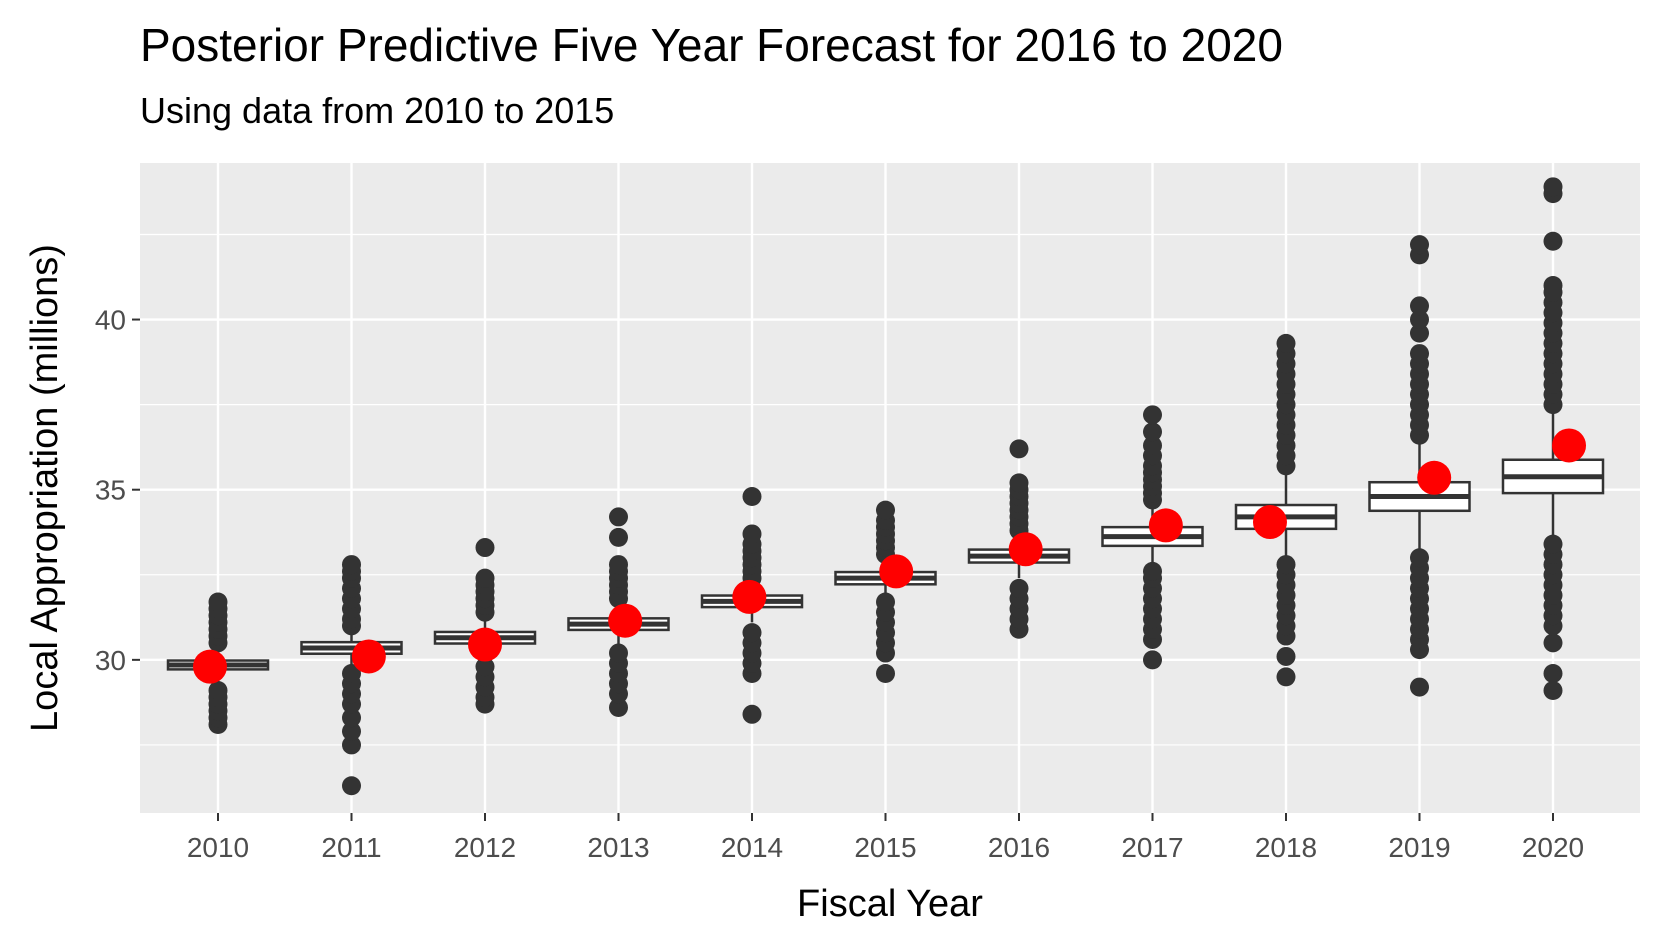  I want to click on x-tick-label: 2010, so click(218, 847).